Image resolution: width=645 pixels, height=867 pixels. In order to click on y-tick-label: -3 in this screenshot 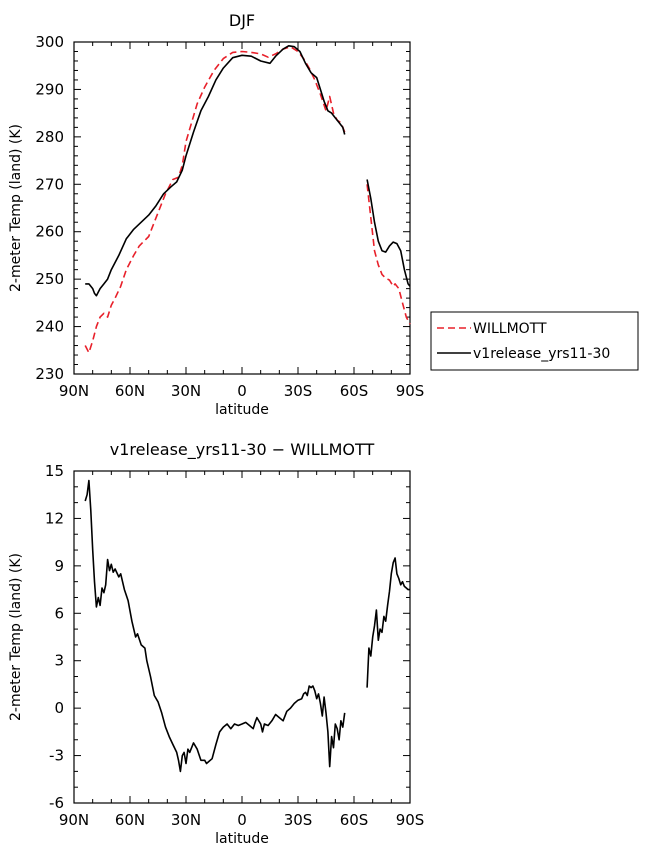, I will do `click(56, 756)`.